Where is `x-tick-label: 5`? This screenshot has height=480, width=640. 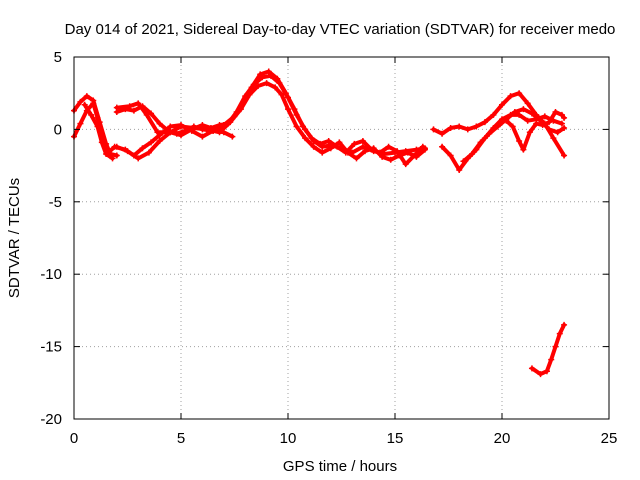 x-tick-label: 5 is located at coordinates (181, 438).